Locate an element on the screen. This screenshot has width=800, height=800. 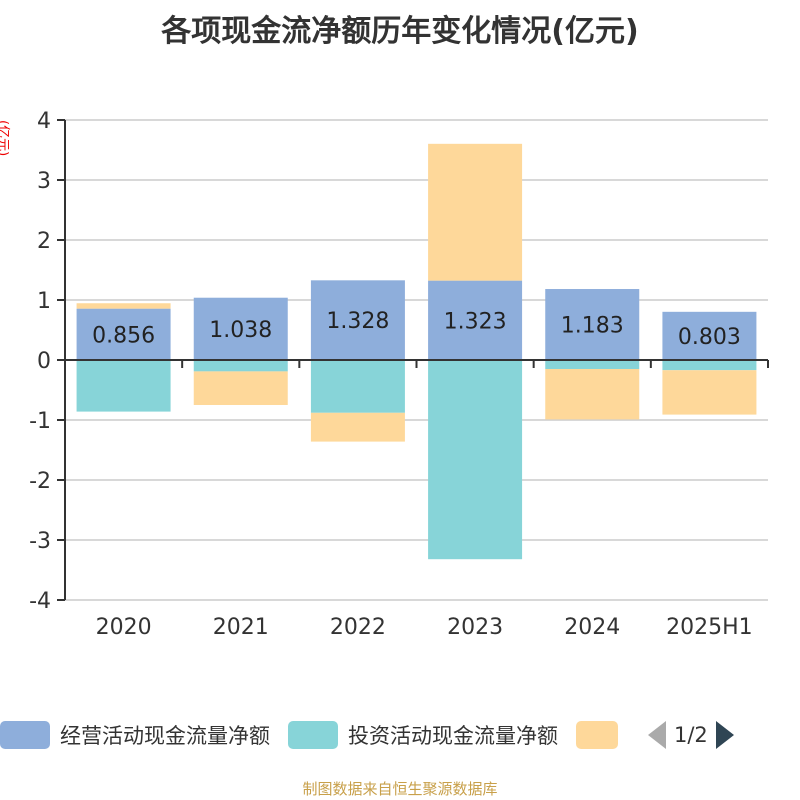
data-label: 1.038 is located at coordinates (240, 330).